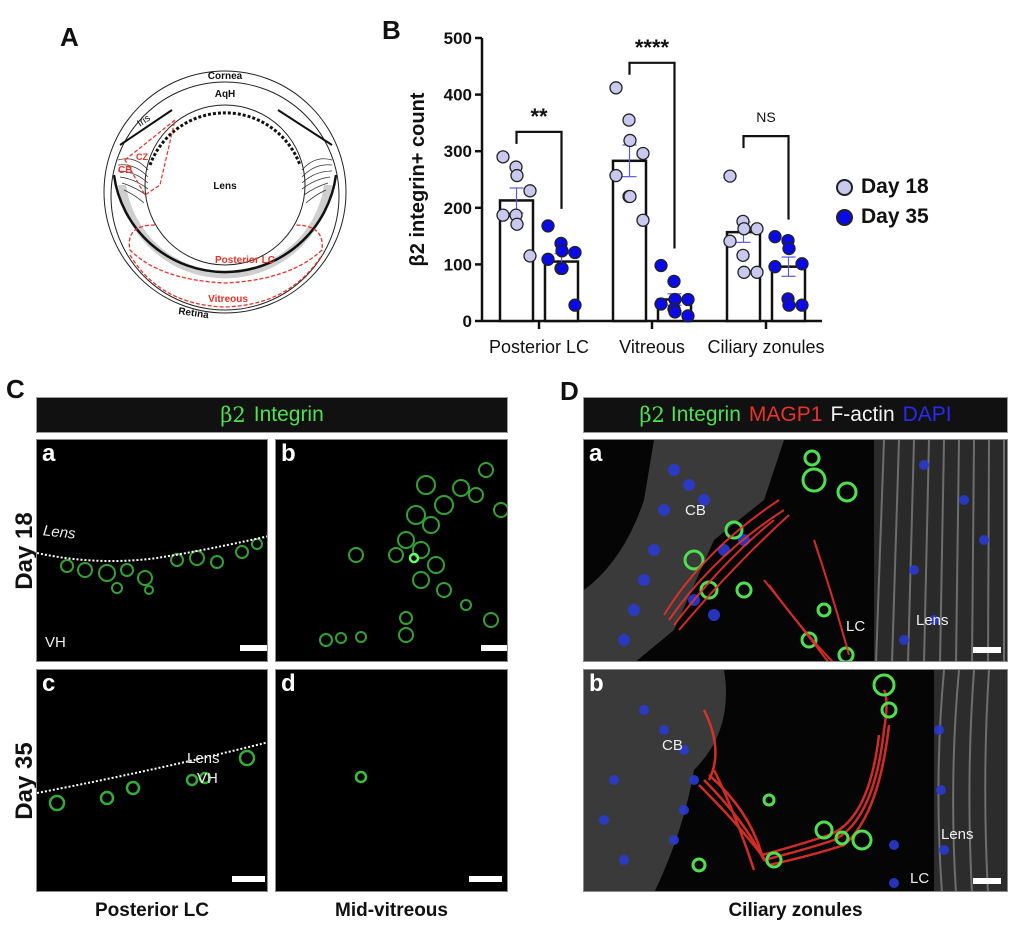 The width and height of the screenshot is (1024, 931). I want to click on svg-text: 100, so click(458, 264).